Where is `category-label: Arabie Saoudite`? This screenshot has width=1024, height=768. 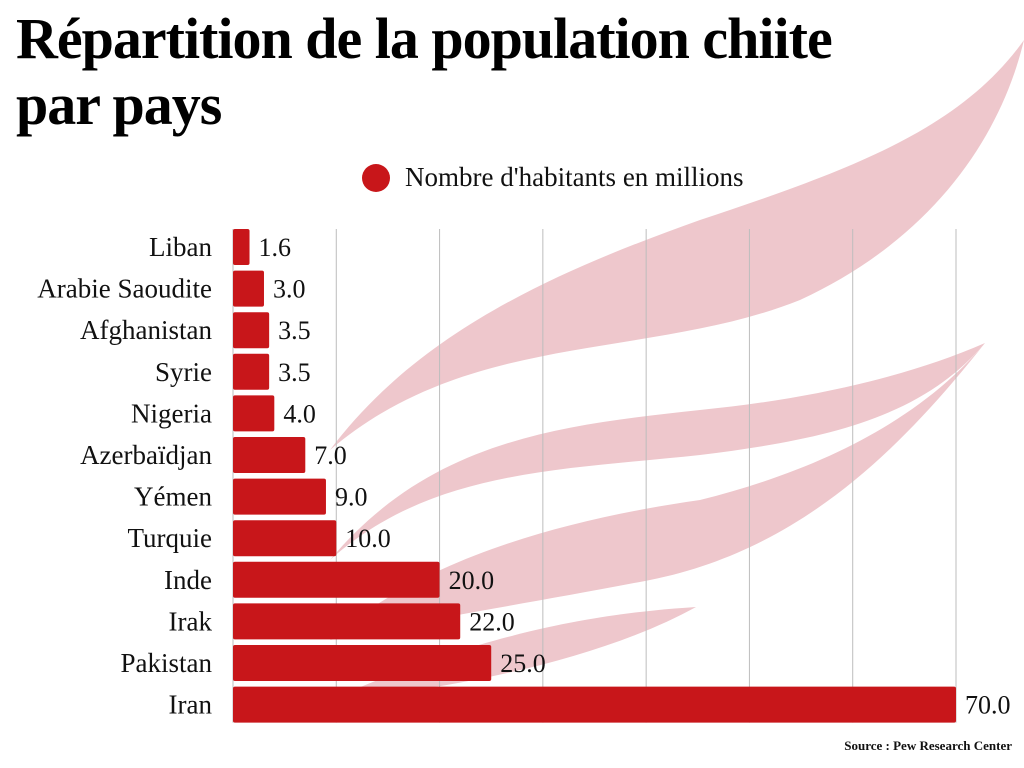 category-label: Arabie Saoudite is located at coordinates (124, 289).